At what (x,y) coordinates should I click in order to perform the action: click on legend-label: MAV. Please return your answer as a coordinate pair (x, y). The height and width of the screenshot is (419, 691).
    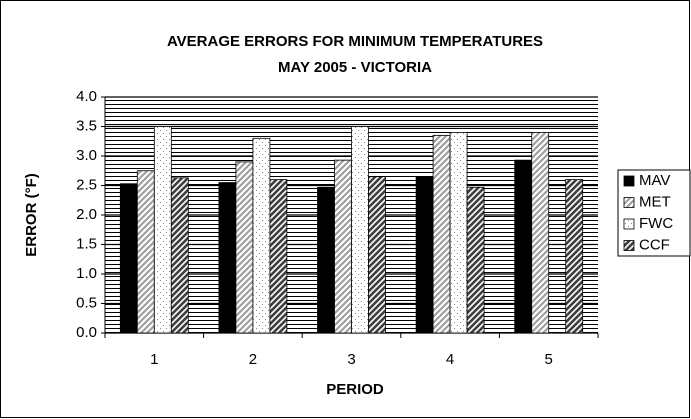
    Looking at the image, I should click on (654, 180).